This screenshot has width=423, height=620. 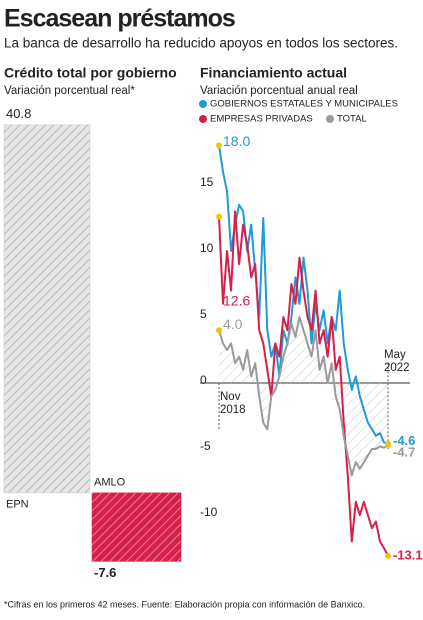 I want to click on category-label: AMLO, so click(x=110, y=483).